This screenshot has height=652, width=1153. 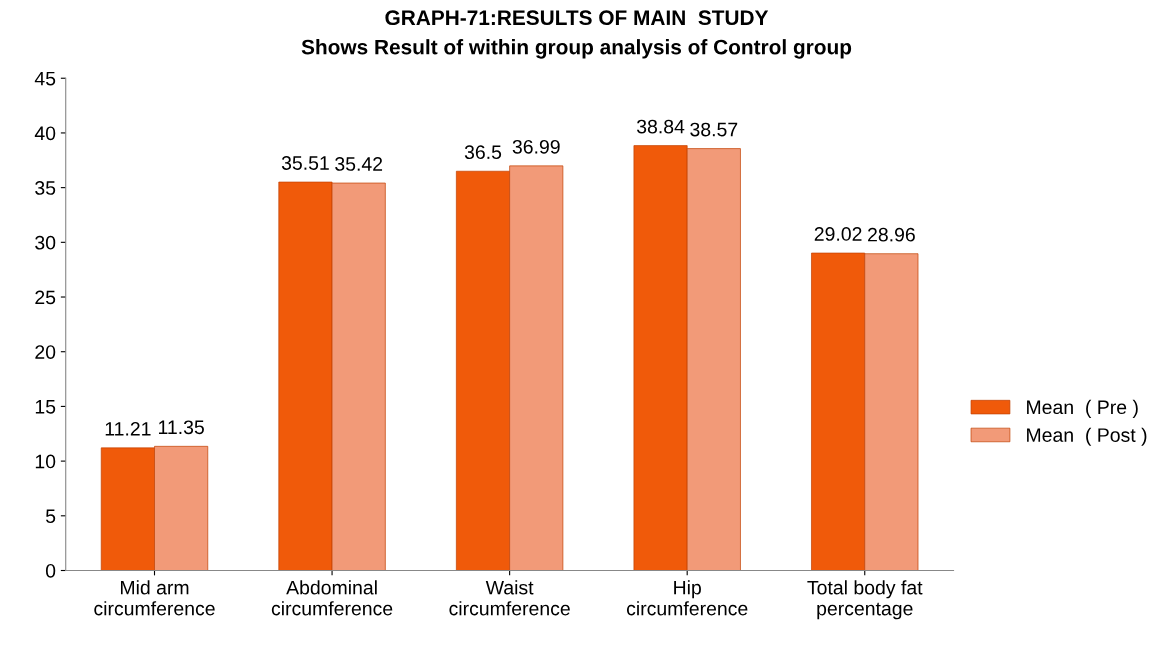 I want to click on y-tick-label: 45, so click(x=45, y=78).